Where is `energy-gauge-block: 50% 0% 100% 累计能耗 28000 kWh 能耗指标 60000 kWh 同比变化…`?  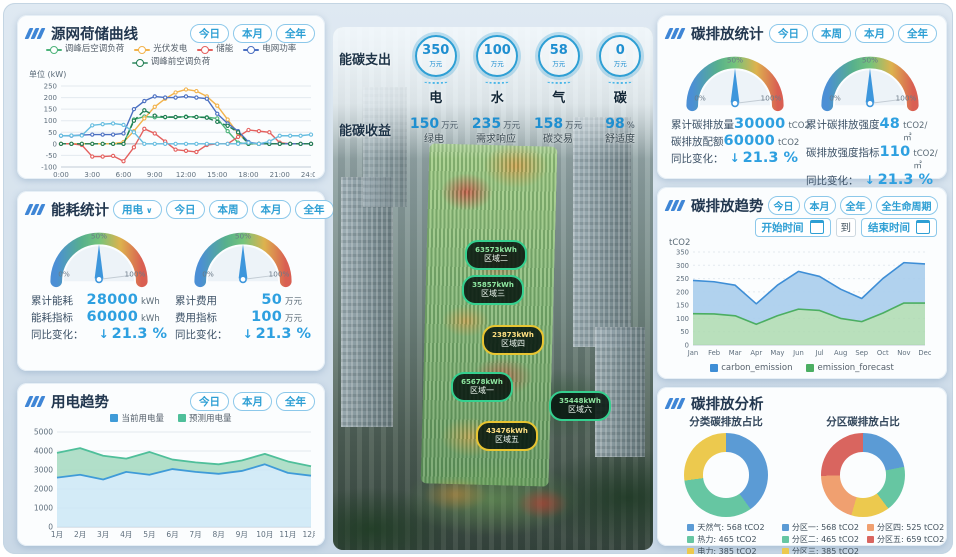
energy-gauge-block: 50% 0% 100% 累计能耗 28000 kWh 能耗指标 60000 kWh 同比变化… is located at coordinates (99, 282).